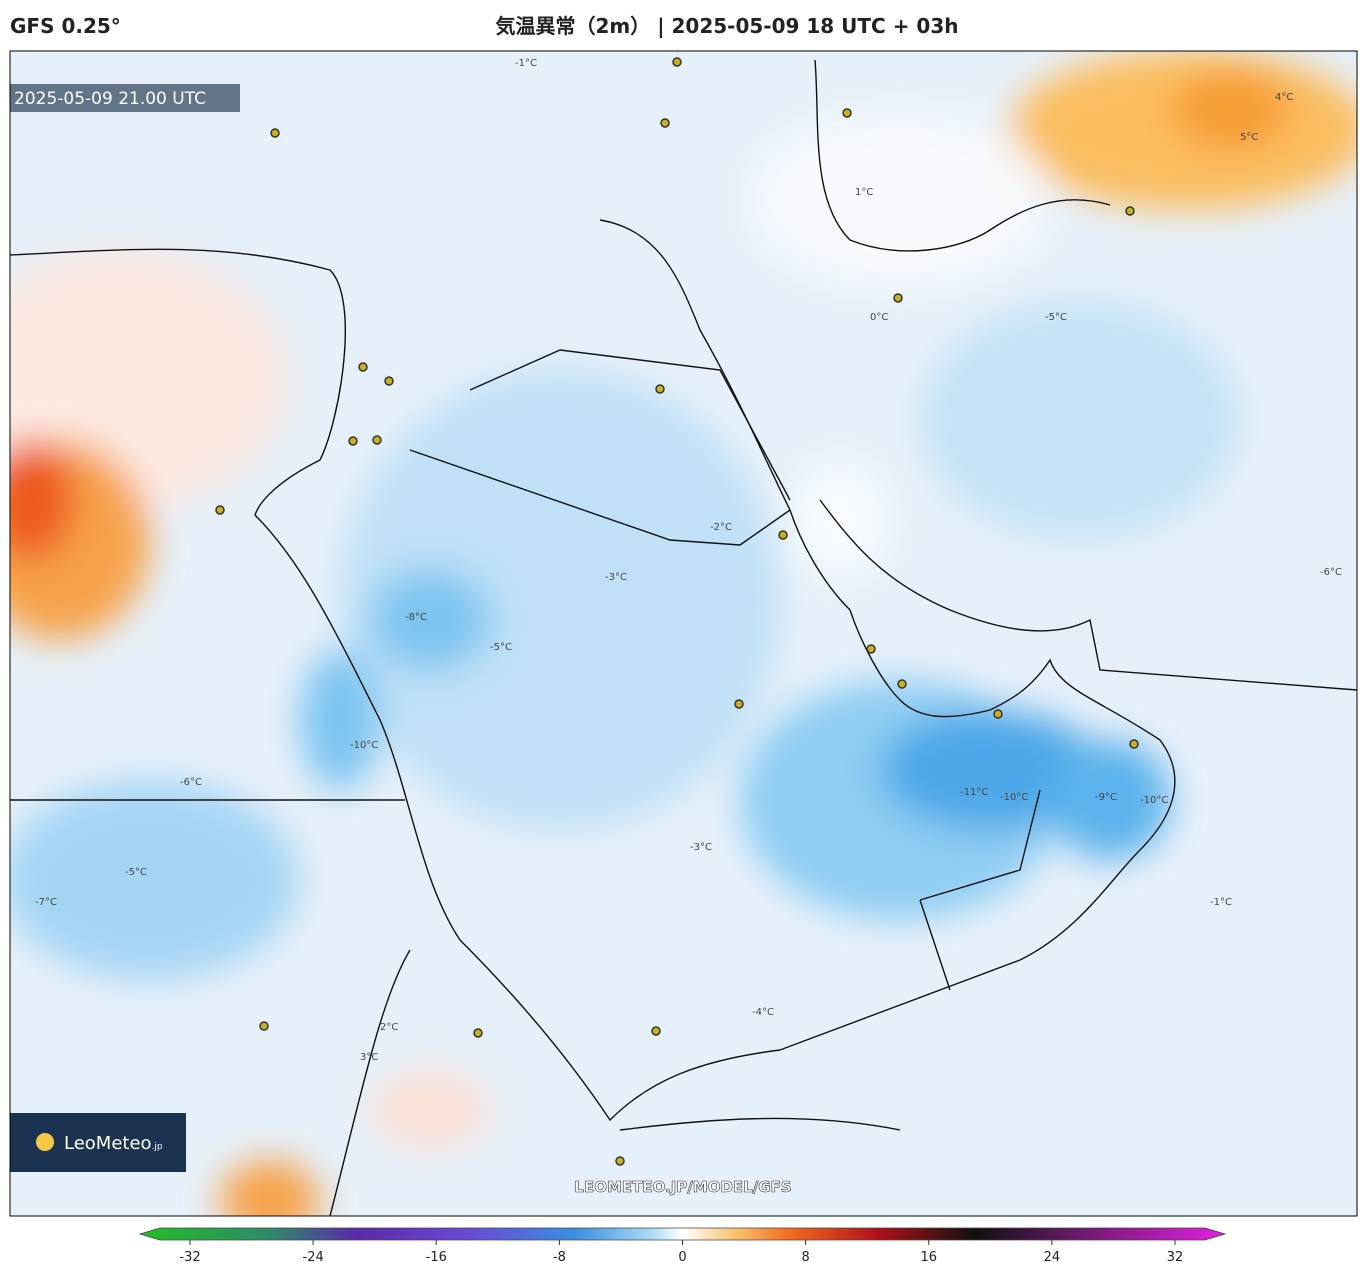 The width and height of the screenshot is (1365, 1263). What do you see at coordinates (727, 26) in the screenshot?
I see `map-title: 気温異常（2m） | 2025-05-09 18 UTC + 03h` at bounding box center [727, 26].